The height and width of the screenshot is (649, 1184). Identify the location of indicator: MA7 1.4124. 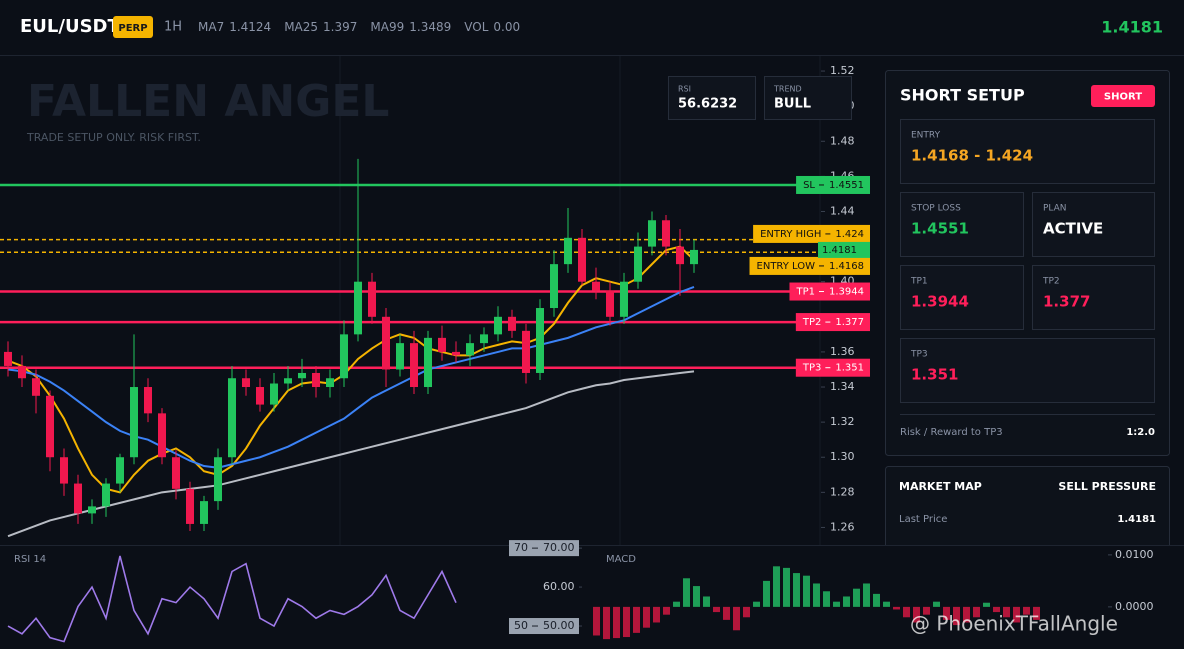
(234, 27).